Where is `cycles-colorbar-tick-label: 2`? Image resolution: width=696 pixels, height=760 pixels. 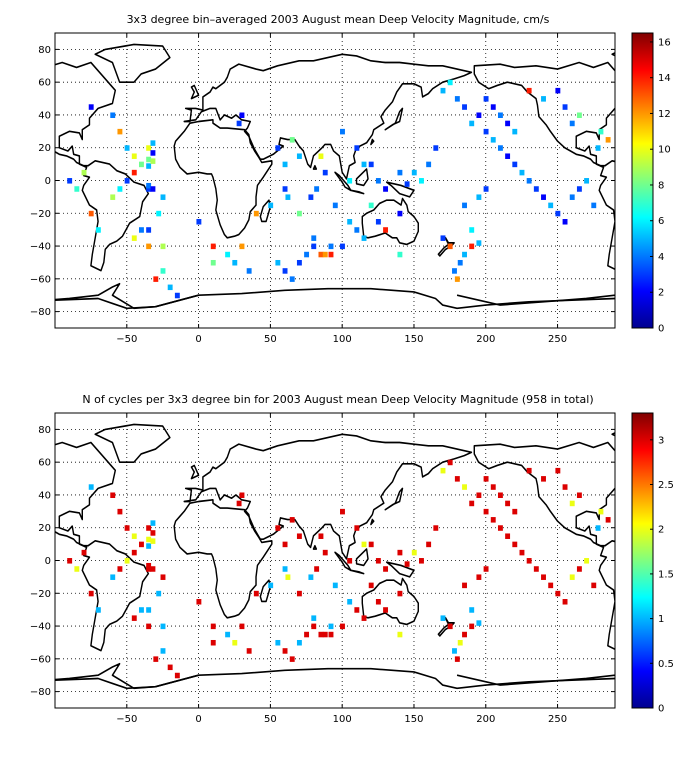
cycles-colorbar-tick-label: 2 is located at coordinates (661, 530).